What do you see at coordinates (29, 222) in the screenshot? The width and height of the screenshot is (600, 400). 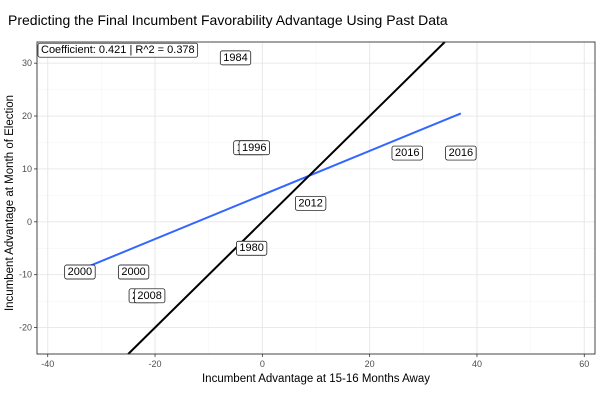 I see `y-tick-label: 0` at bounding box center [29, 222].